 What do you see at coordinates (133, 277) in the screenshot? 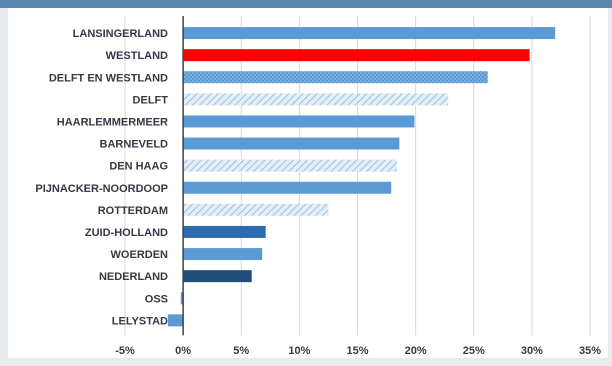
I see `category-label: NEDERLAND` at bounding box center [133, 277].